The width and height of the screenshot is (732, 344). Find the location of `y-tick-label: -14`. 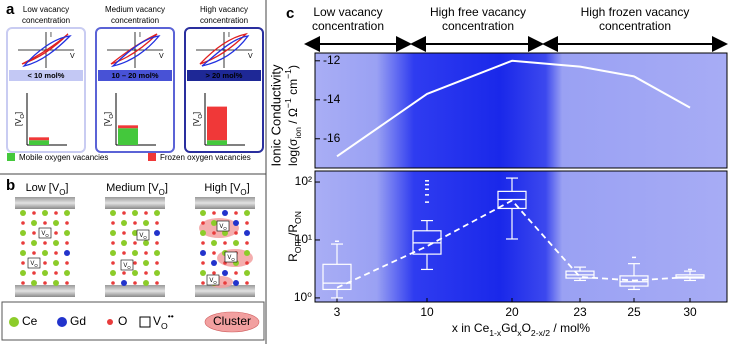

y-tick-label: -14 is located at coordinates (332, 99).